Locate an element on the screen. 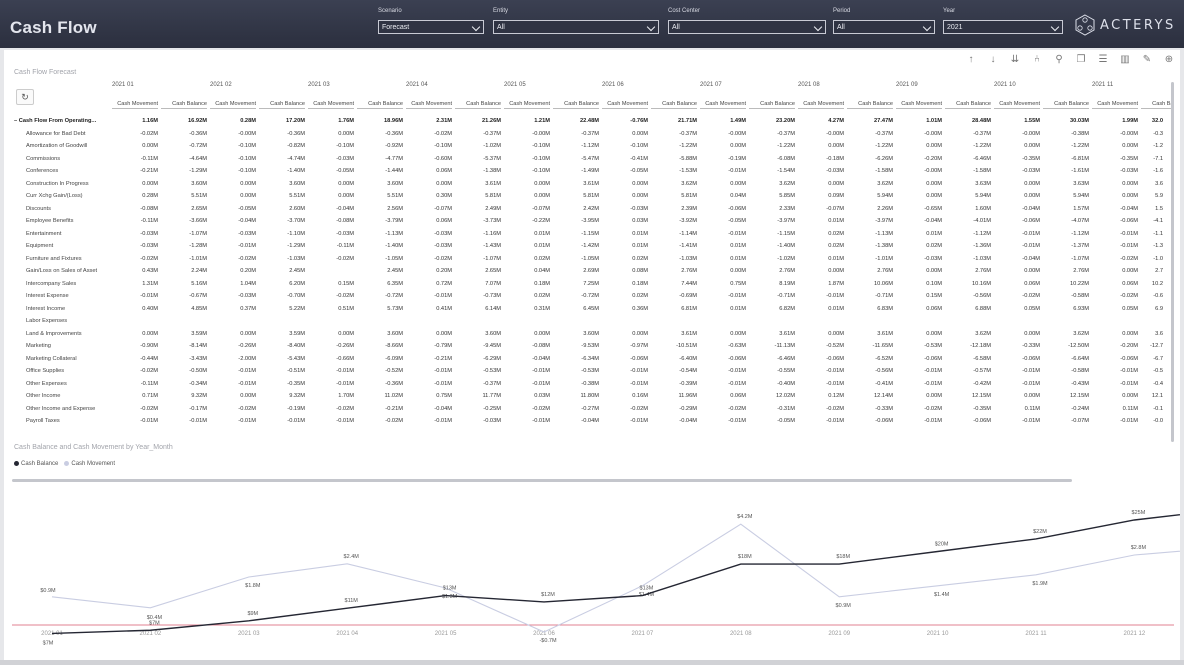 Image resolution: width=1184 pixels, height=665 pixels. year-slicer: Year 2021 is located at coordinates (1003, 20).